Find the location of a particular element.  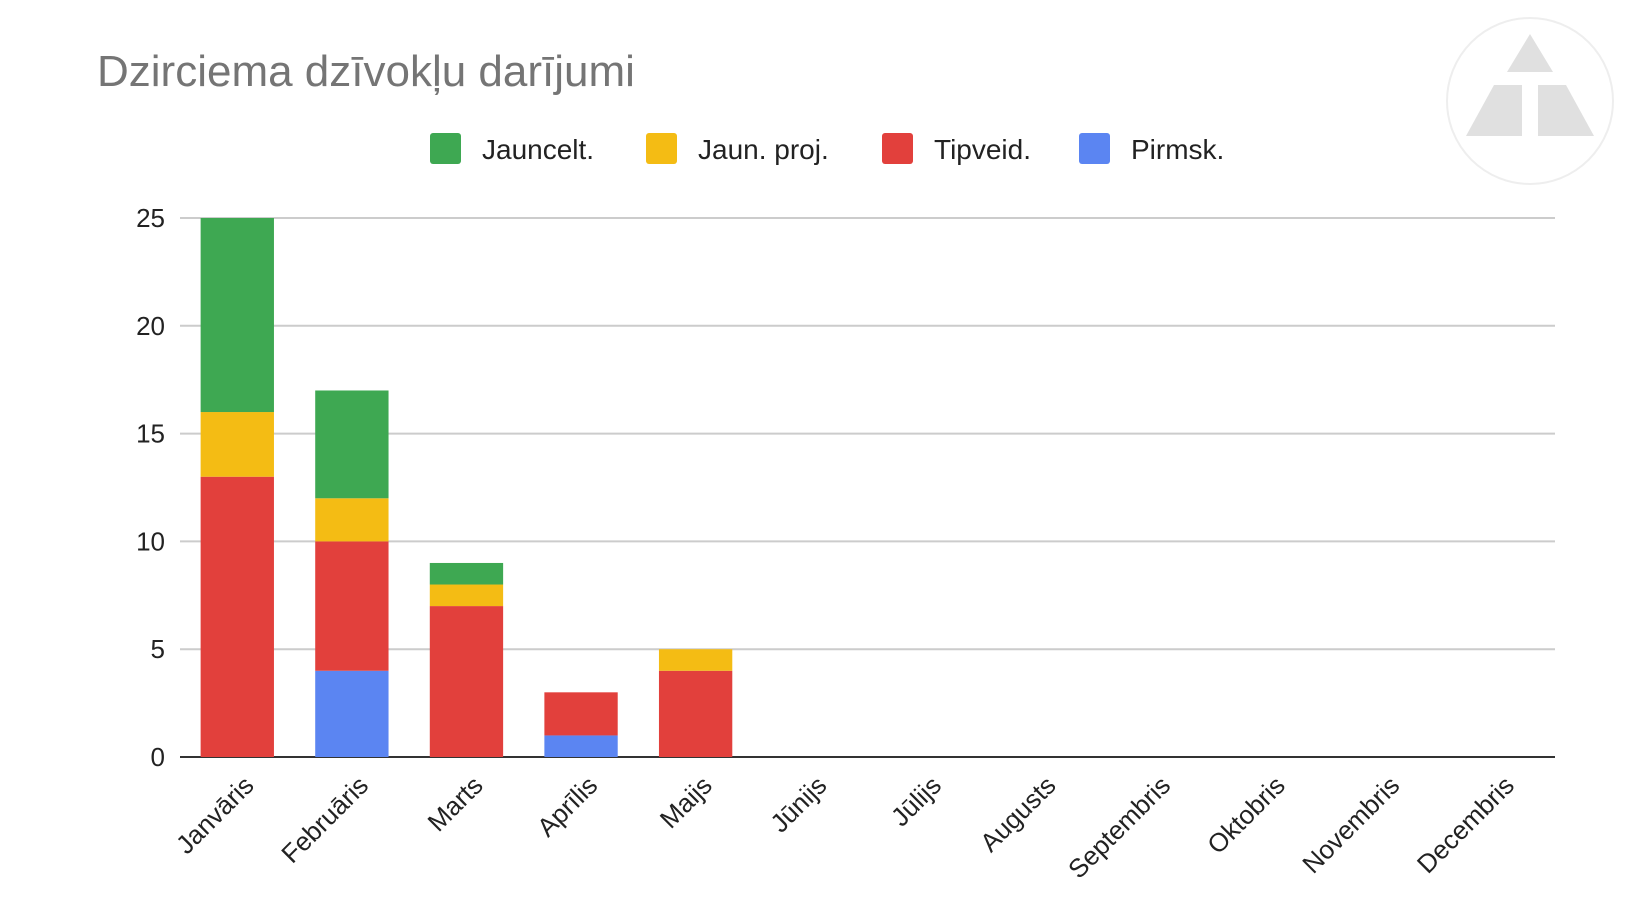

x-tick-label: Februāris is located at coordinates (324, 819).